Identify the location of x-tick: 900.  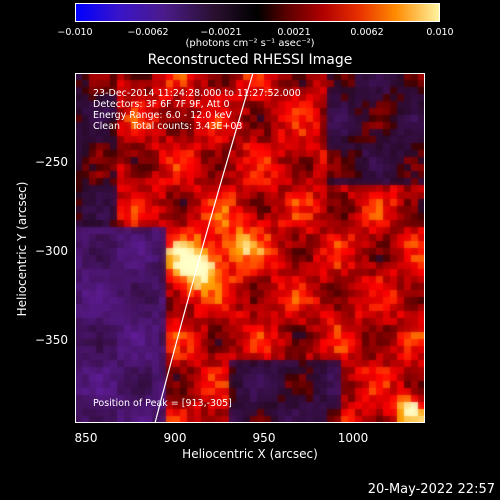
(175, 438).